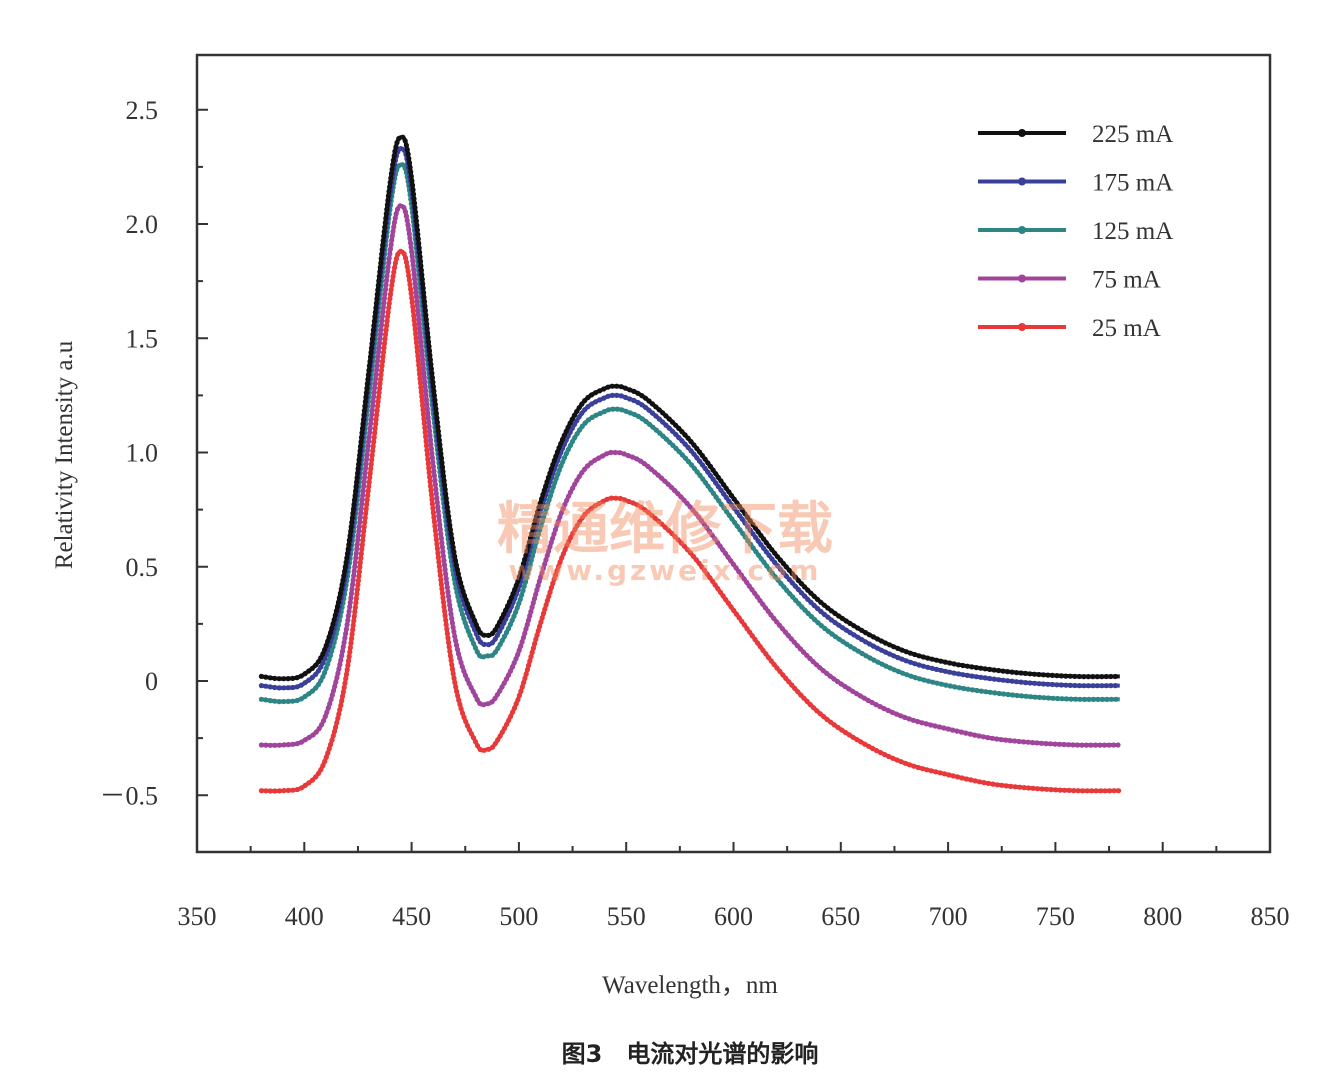 This screenshot has width=1332, height=1085. What do you see at coordinates (151, 681) in the screenshot?
I see `y-tick-label: 0` at bounding box center [151, 681].